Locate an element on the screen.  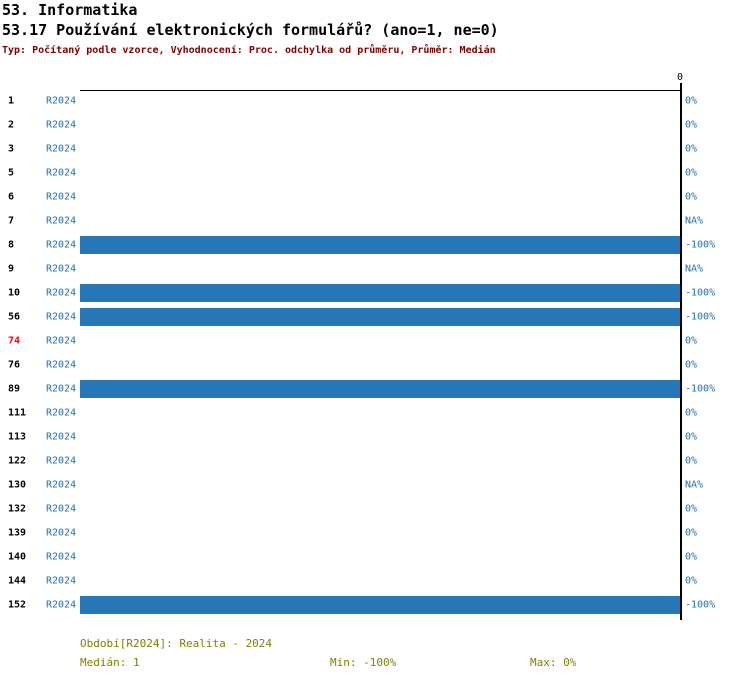
row-number: 130 is located at coordinates (17, 485).